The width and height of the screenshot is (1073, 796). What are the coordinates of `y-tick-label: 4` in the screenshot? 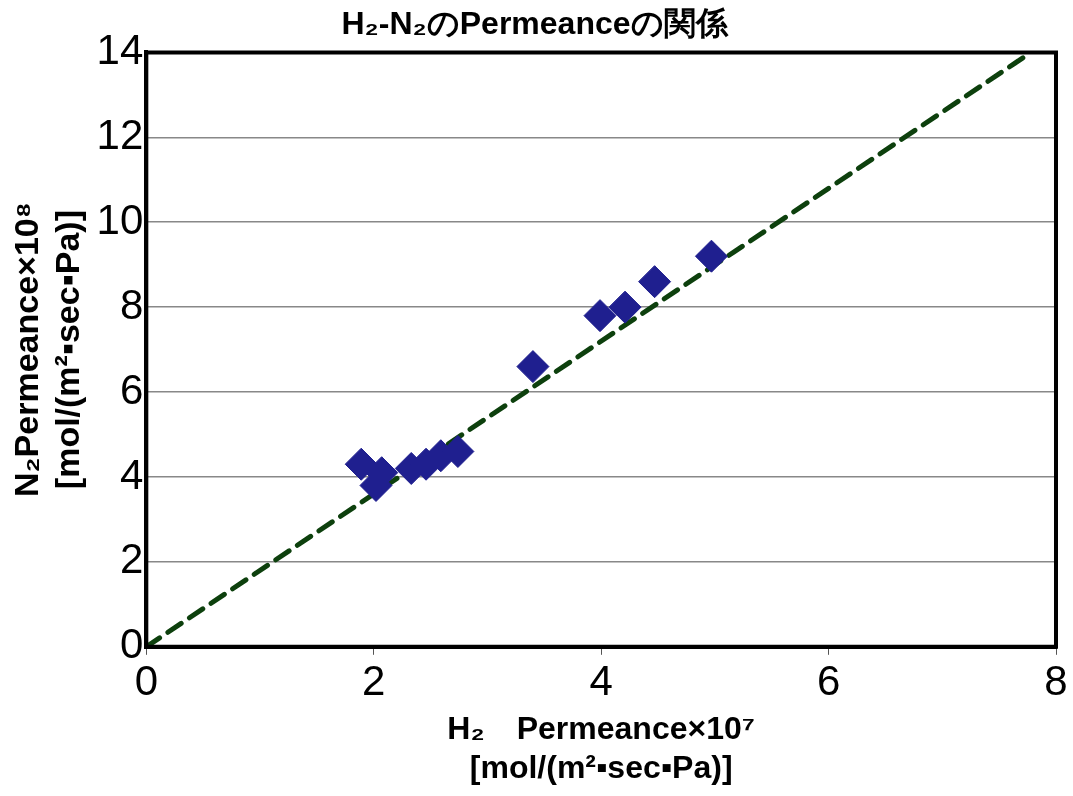 It's located at (131, 474).